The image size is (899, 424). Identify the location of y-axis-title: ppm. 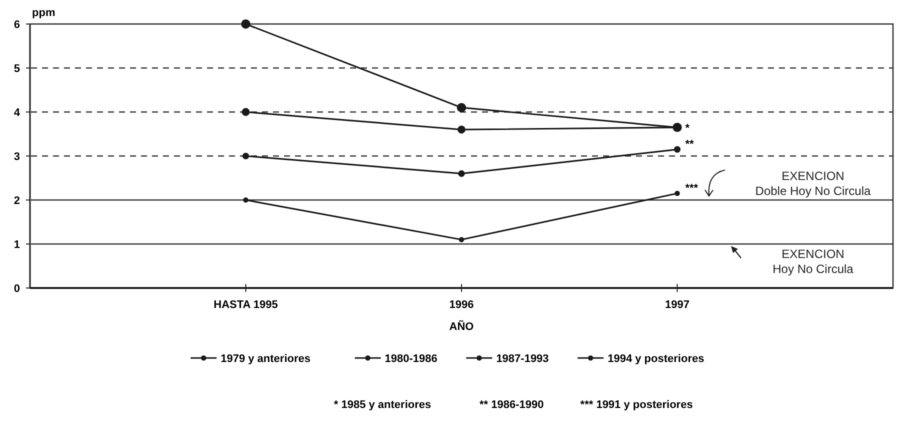
(44, 13).